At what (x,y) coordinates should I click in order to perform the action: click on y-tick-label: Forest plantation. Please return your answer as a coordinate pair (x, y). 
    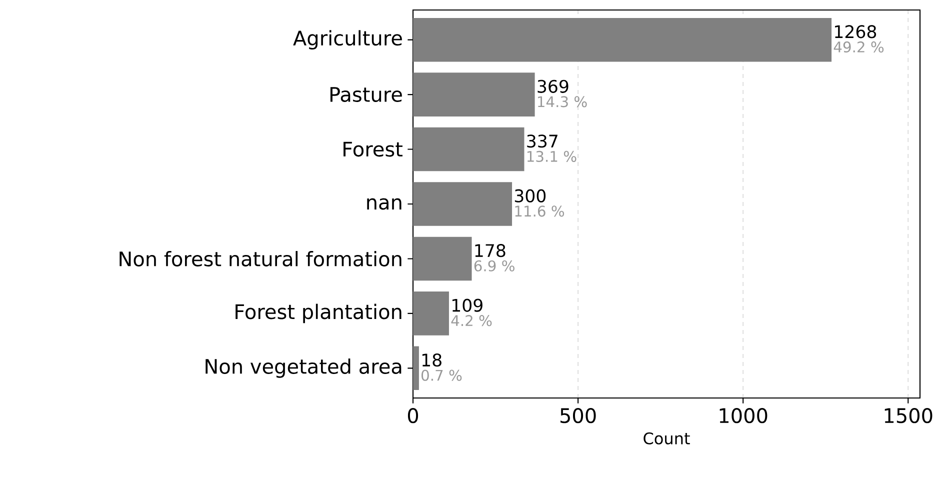
    Looking at the image, I should click on (319, 314).